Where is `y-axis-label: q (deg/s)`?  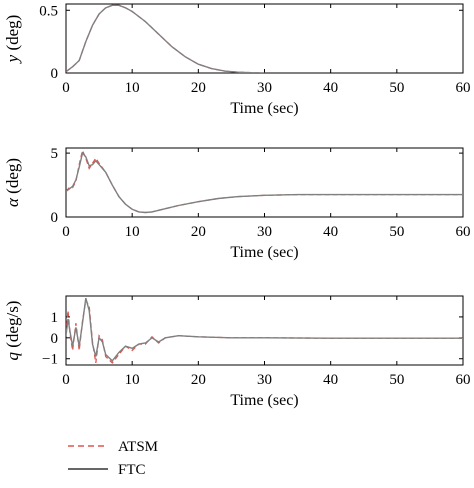 y-axis-label: q (deg/s) is located at coordinates (12, 331).